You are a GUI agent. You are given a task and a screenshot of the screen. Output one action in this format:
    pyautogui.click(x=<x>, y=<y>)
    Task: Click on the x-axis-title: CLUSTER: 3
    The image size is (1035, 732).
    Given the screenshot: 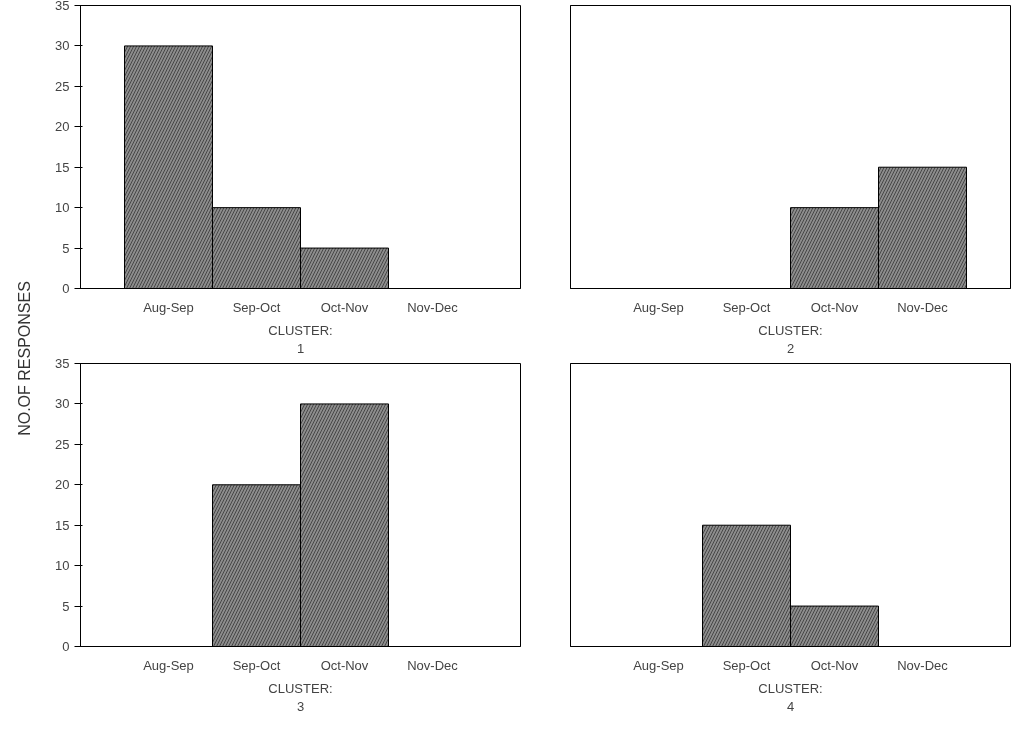 What is the action you would take?
    pyautogui.click(x=300, y=697)
    